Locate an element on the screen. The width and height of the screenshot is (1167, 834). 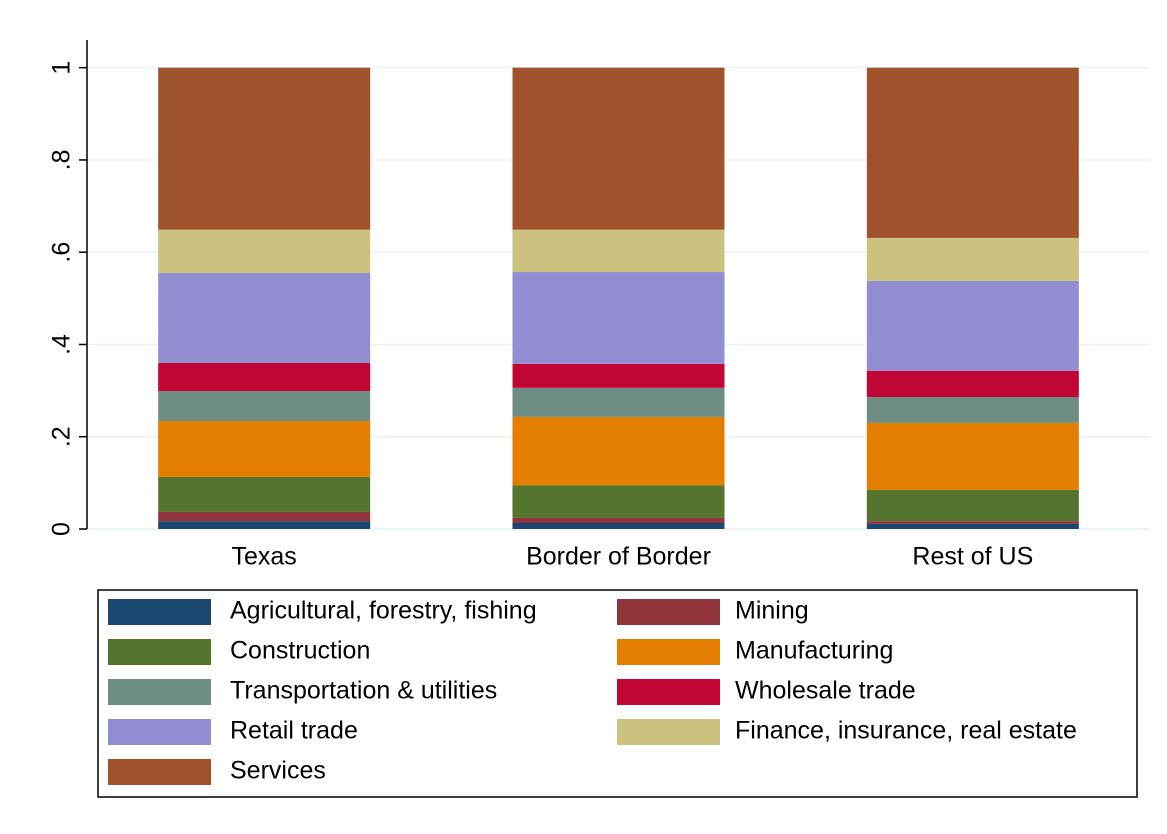
legend-label: Manufacturing is located at coordinates (814, 651).